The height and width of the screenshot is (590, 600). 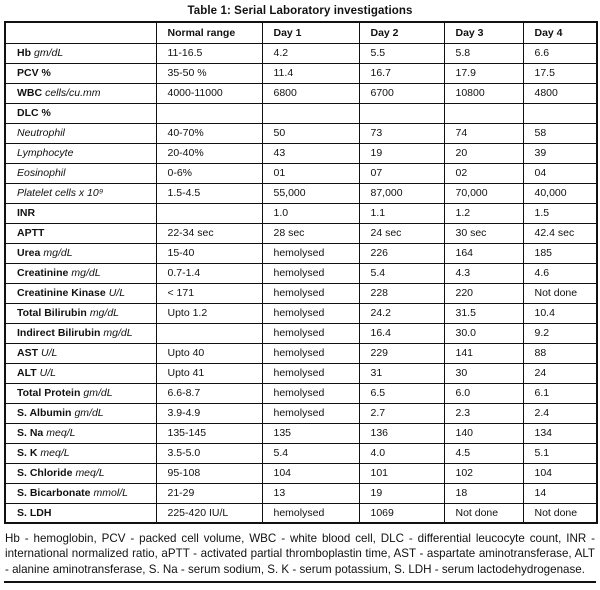 I want to click on table-row: Lymphocyte 20-40% 43 19 20 39, so click(x=301, y=153).